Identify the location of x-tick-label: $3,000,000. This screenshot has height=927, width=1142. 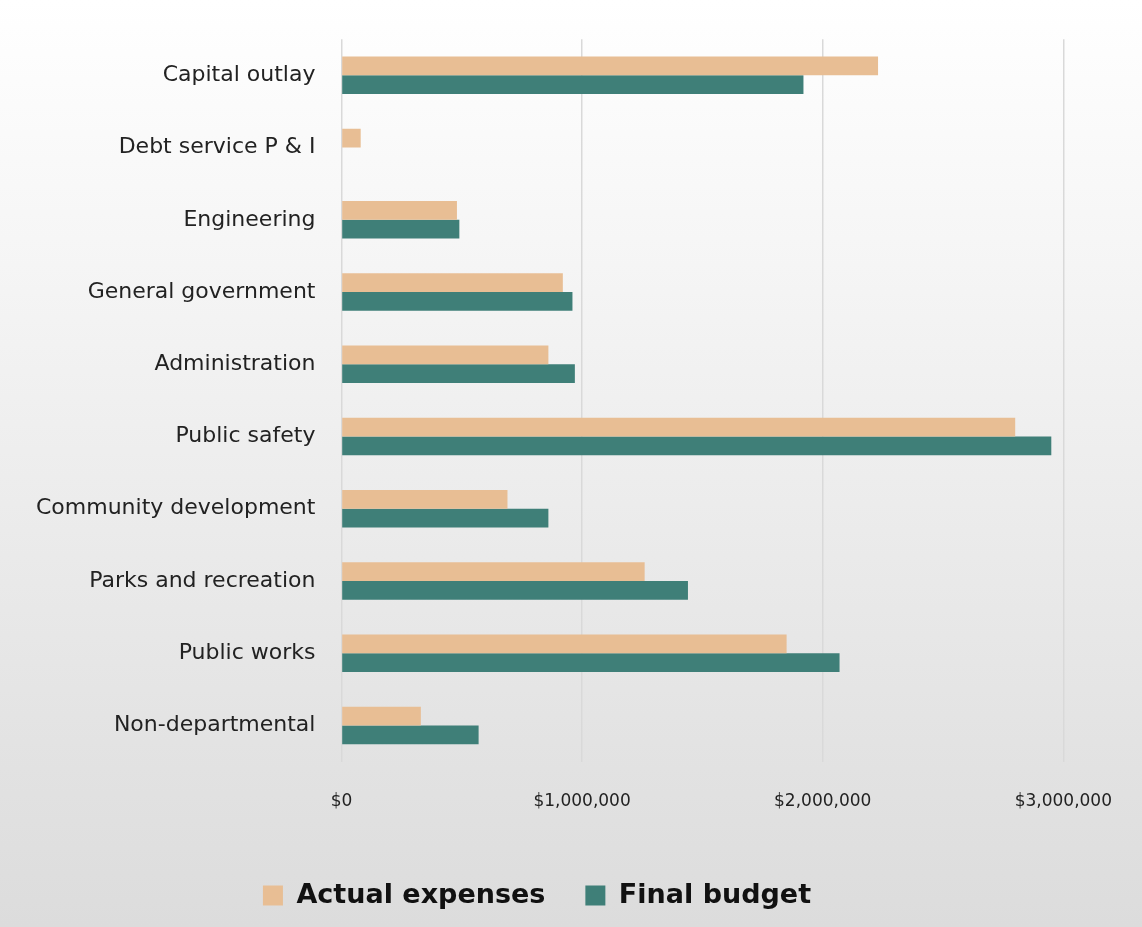
(1063, 800).